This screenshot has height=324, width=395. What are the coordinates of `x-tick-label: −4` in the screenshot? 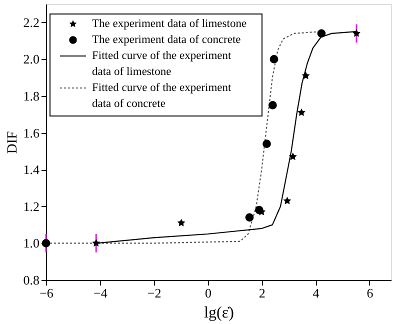 It's located at (100, 293).